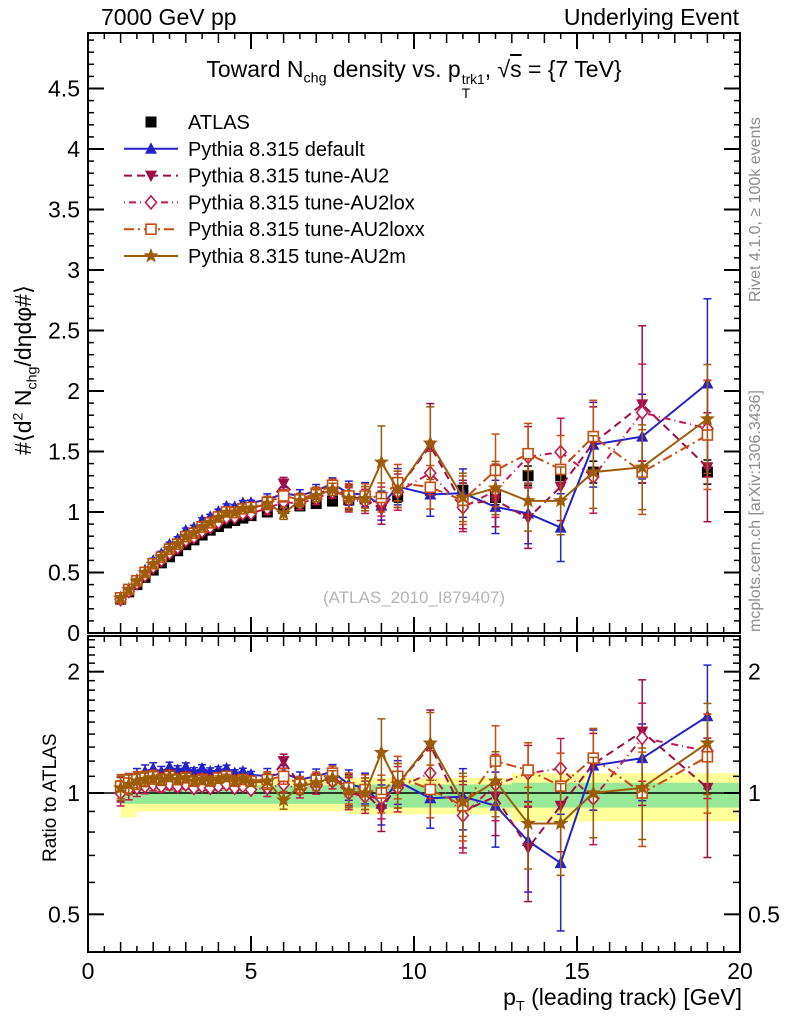 The width and height of the screenshot is (786, 1024). What do you see at coordinates (169, 17) in the screenshot?
I see `beam-energy-label: 7000 GeV pp` at bounding box center [169, 17].